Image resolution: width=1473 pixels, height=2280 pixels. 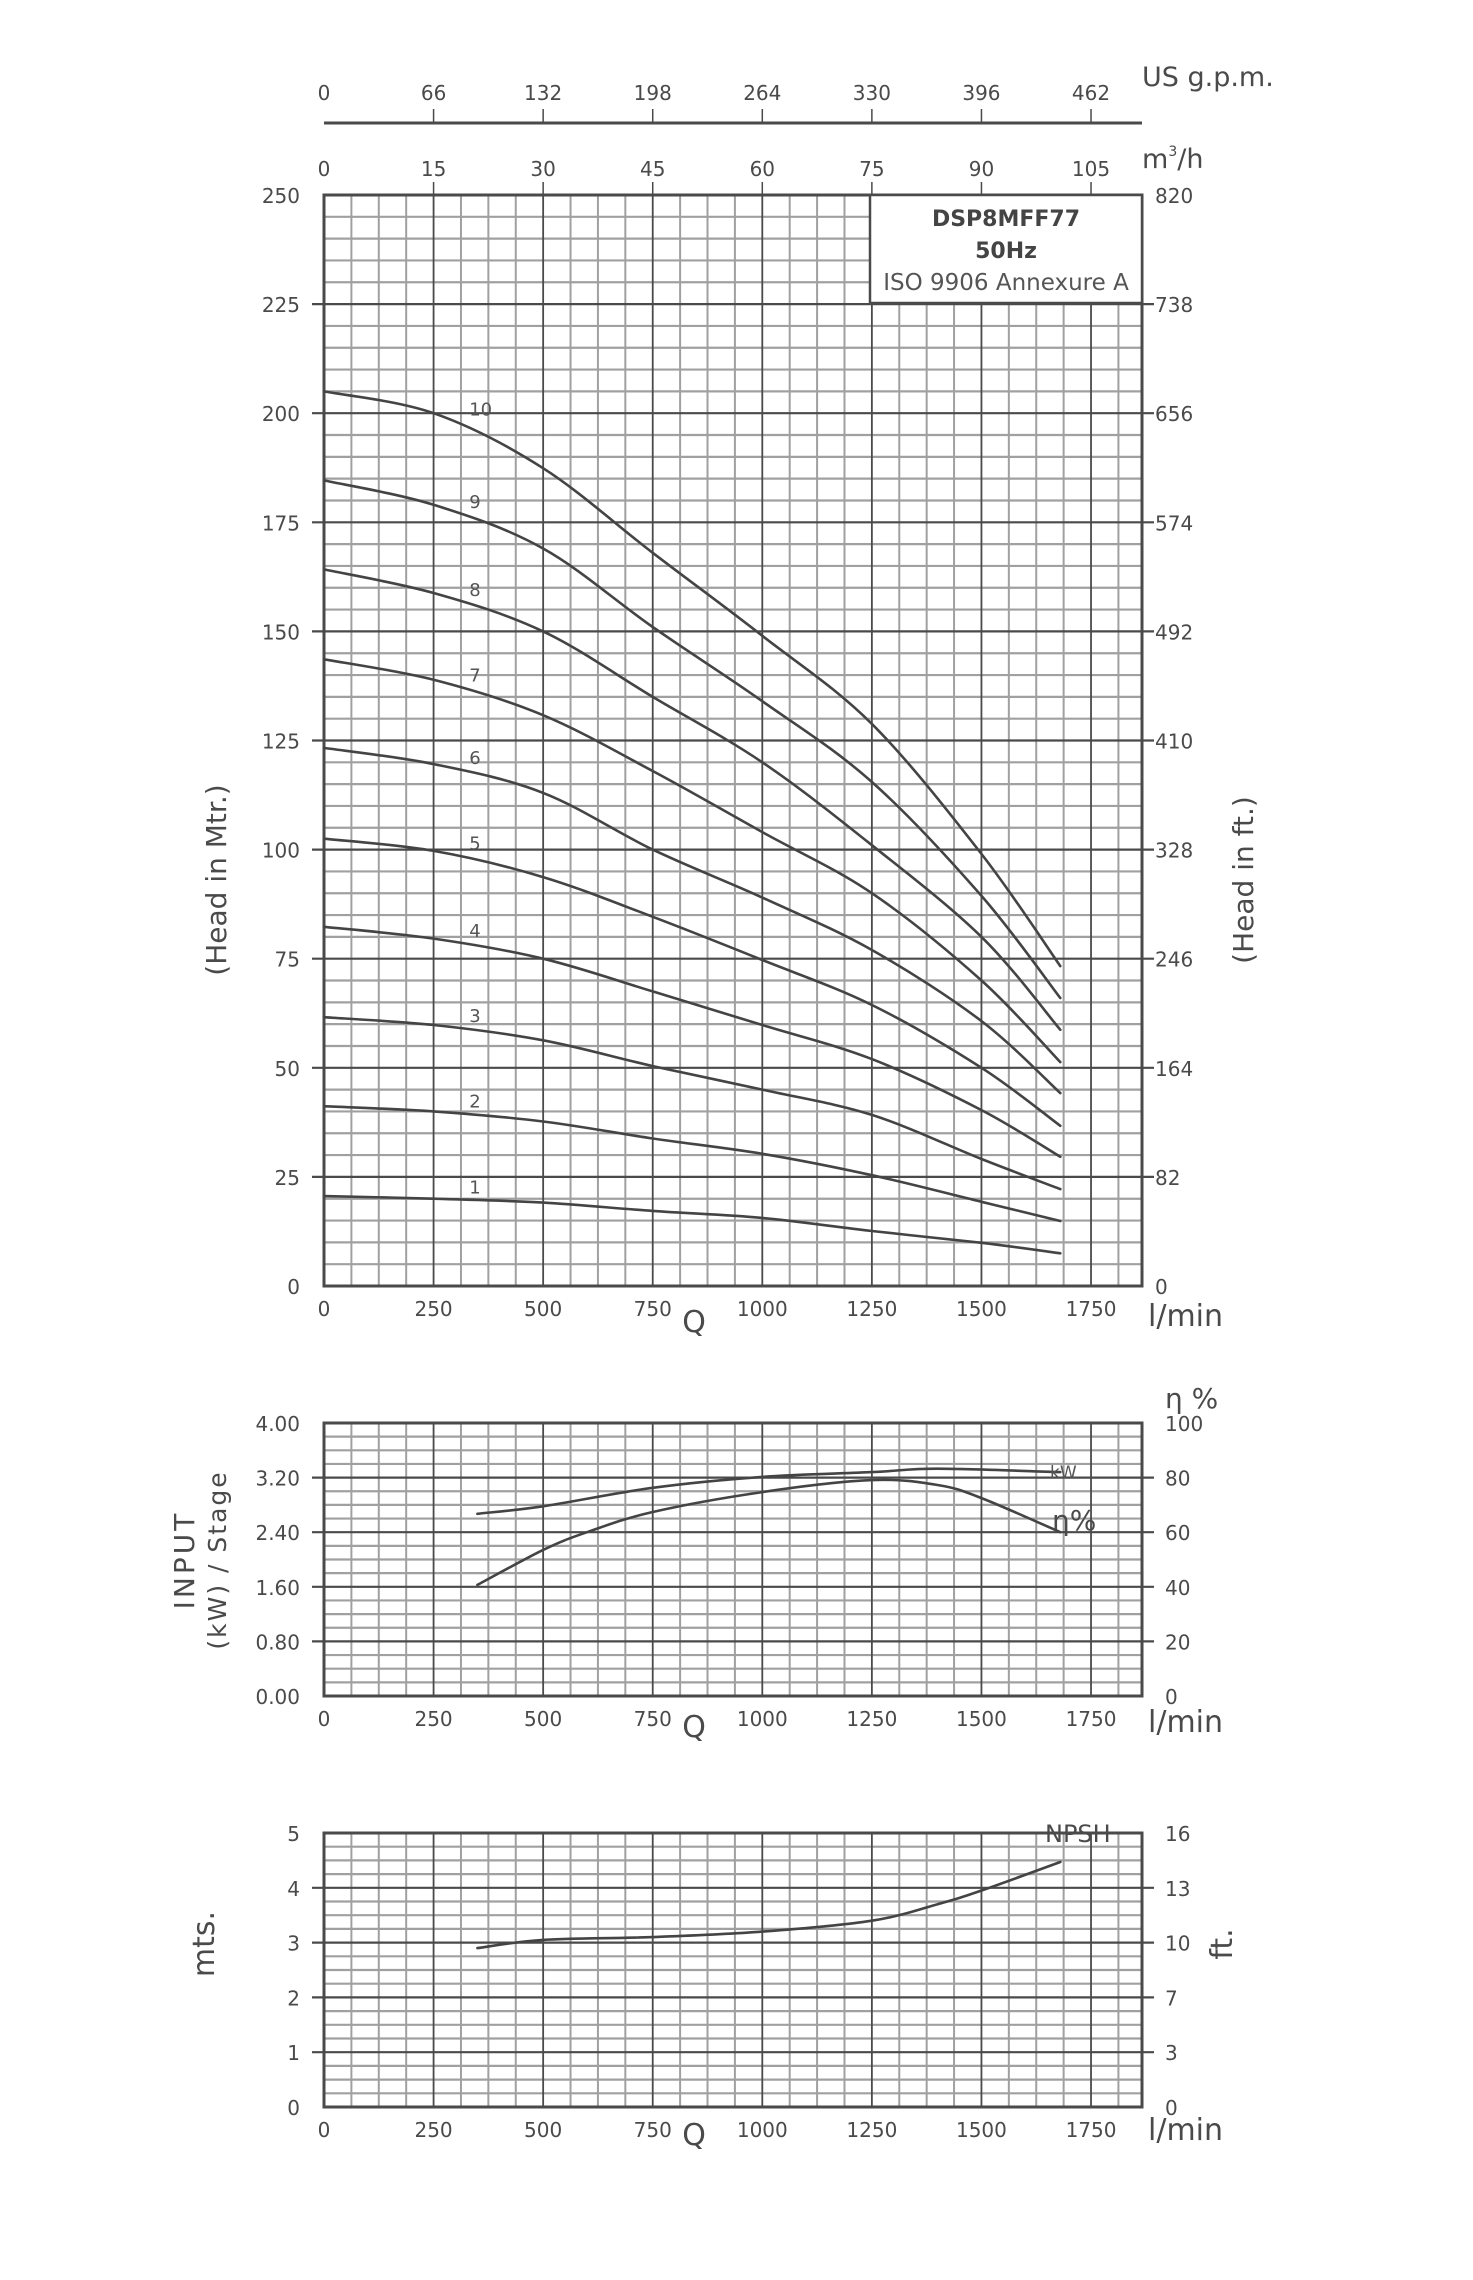 I want to click on power-left-ticks: 4.00 3.20 2.40 1.60 0.80 0.00, so click(x=277, y=1560).